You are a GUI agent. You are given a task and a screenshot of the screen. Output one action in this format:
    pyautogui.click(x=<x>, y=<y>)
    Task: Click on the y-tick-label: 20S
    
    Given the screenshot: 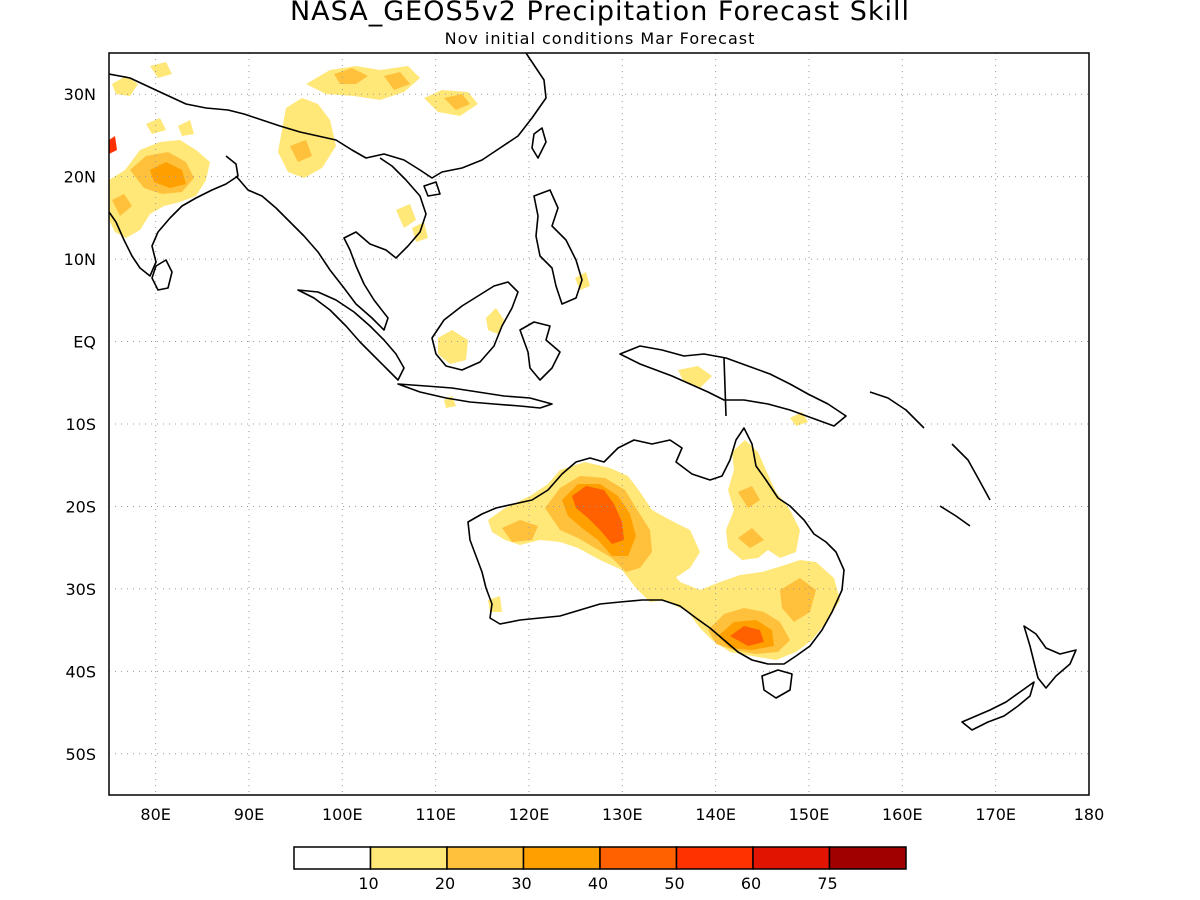 What is the action you would take?
    pyautogui.click(x=80, y=506)
    